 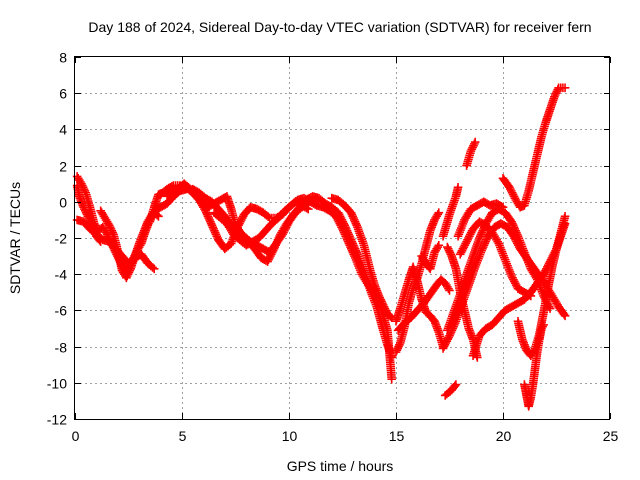 I want to click on x-axis-label: GPS time / hours, so click(x=340, y=466).